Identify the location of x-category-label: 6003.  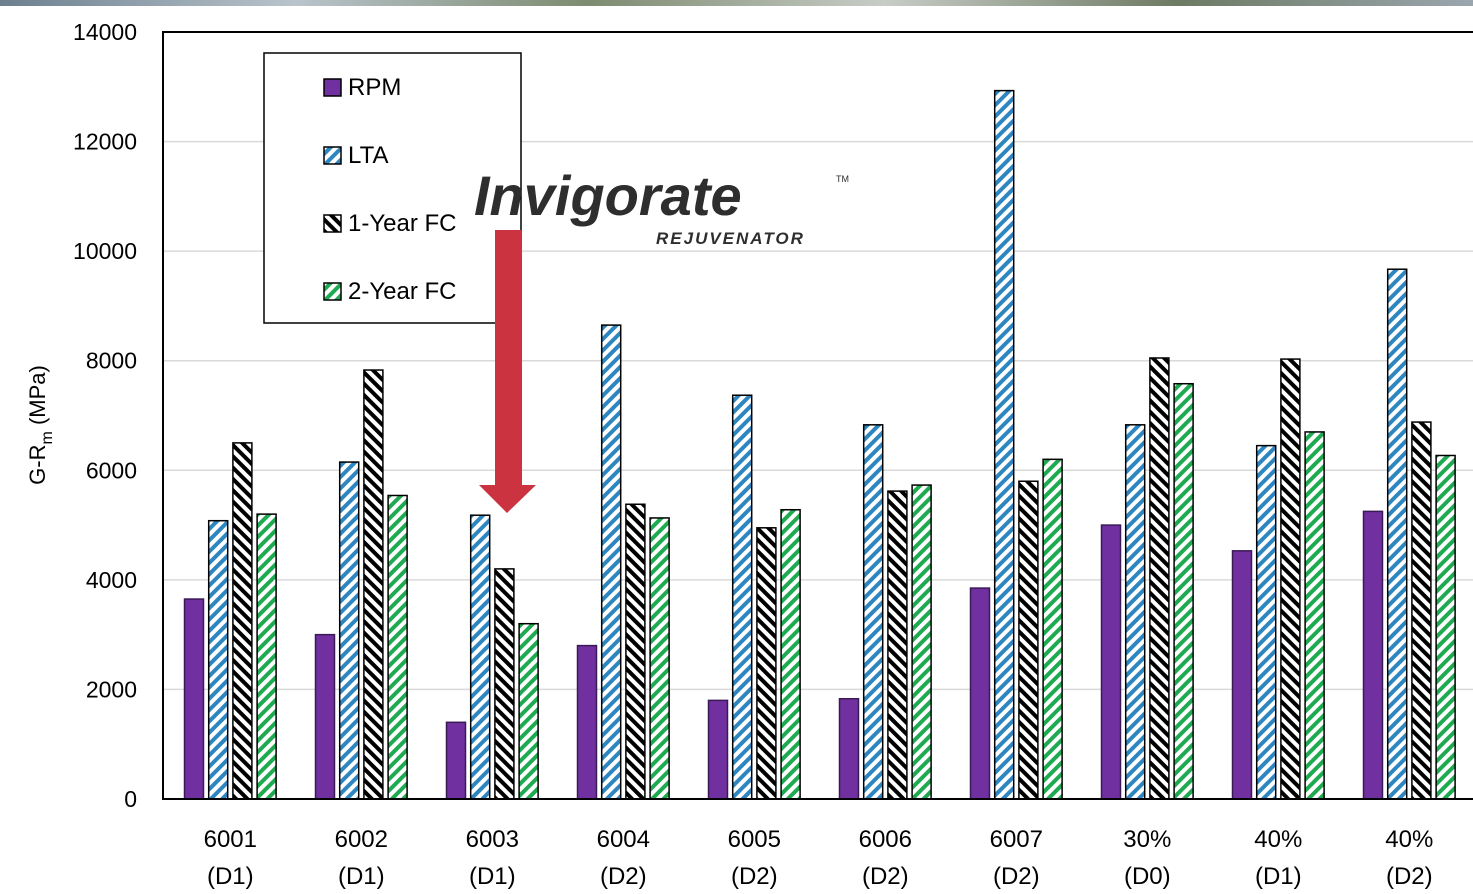
(492, 839).